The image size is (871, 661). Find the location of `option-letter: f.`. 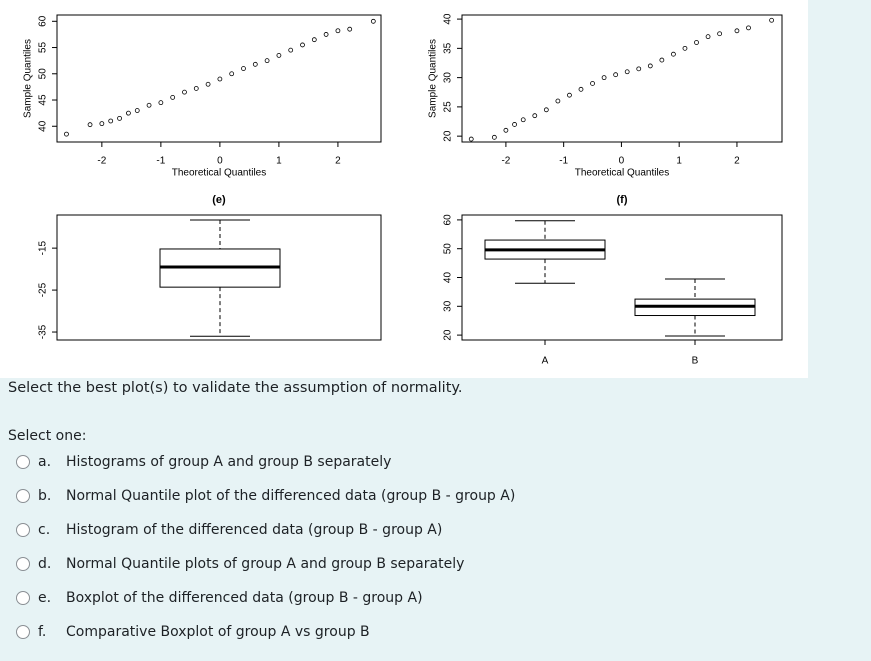

option-letter: f. is located at coordinates (42, 632).